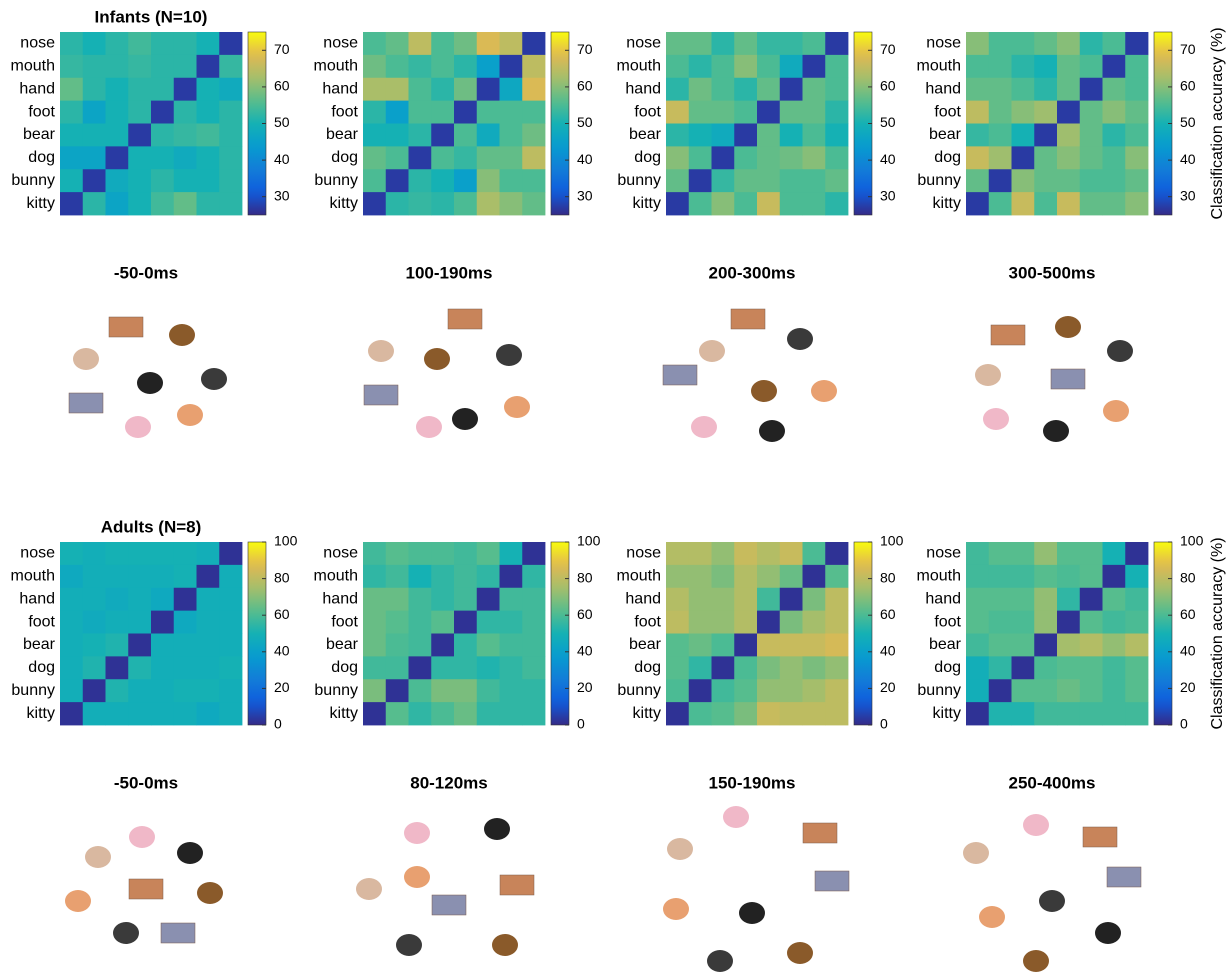  What do you see at coordinates (146, 782) in the screenshot?
I see `panel-title: -50-0ms` at bounding box center [146, 782].